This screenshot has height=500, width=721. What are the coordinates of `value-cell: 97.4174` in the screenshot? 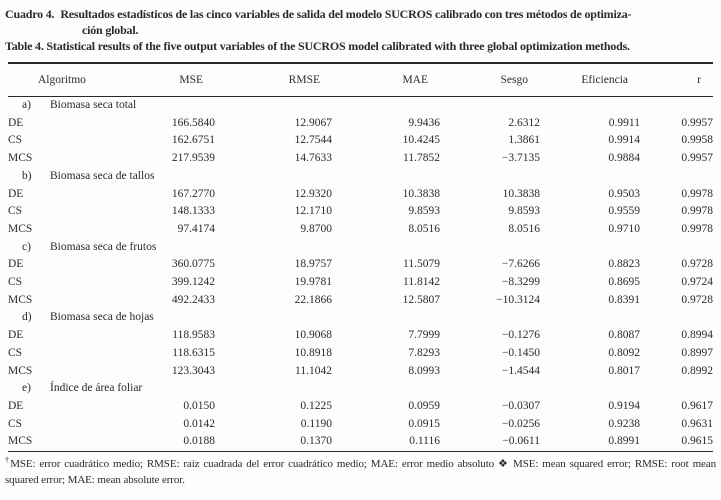 It's located at (196, 228).